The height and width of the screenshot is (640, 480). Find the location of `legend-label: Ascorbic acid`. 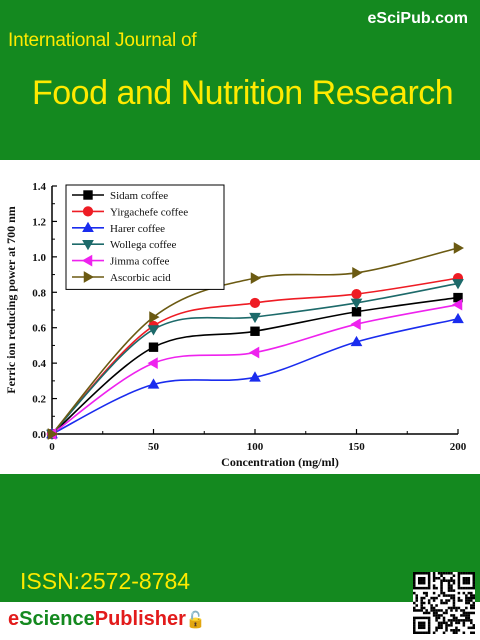

legend-label: Ascorbic acid is located at coordinates (140, 278).